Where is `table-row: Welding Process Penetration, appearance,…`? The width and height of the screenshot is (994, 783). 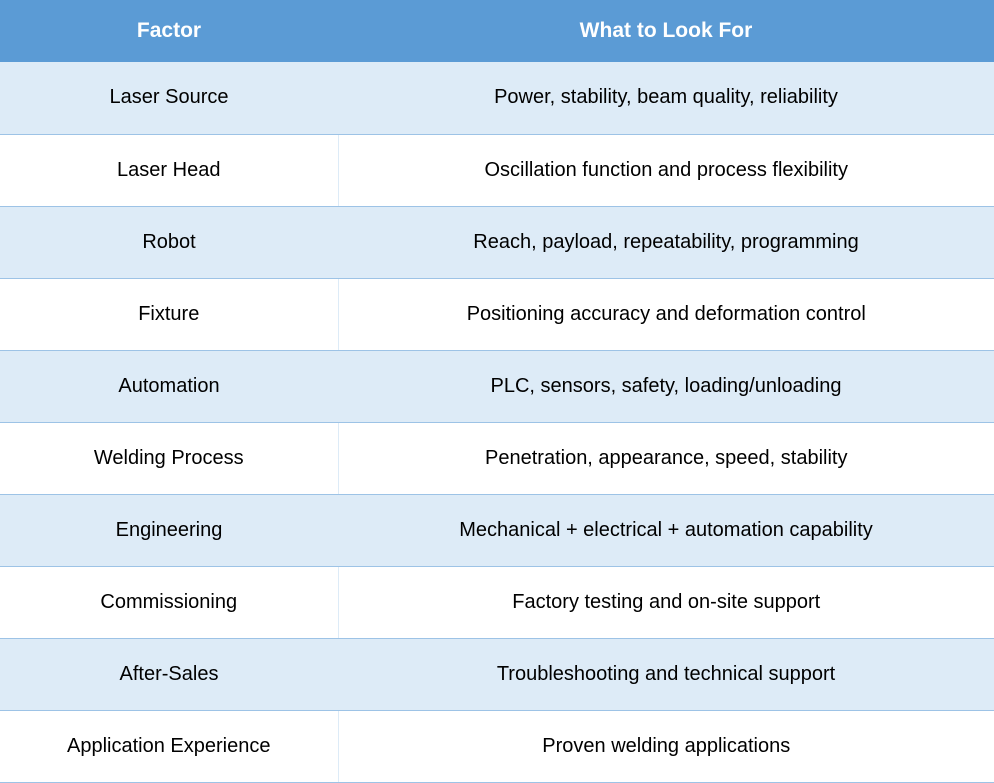 table-row: Welding Process Penetration, appearance,… is located at coordinates (497, 458).